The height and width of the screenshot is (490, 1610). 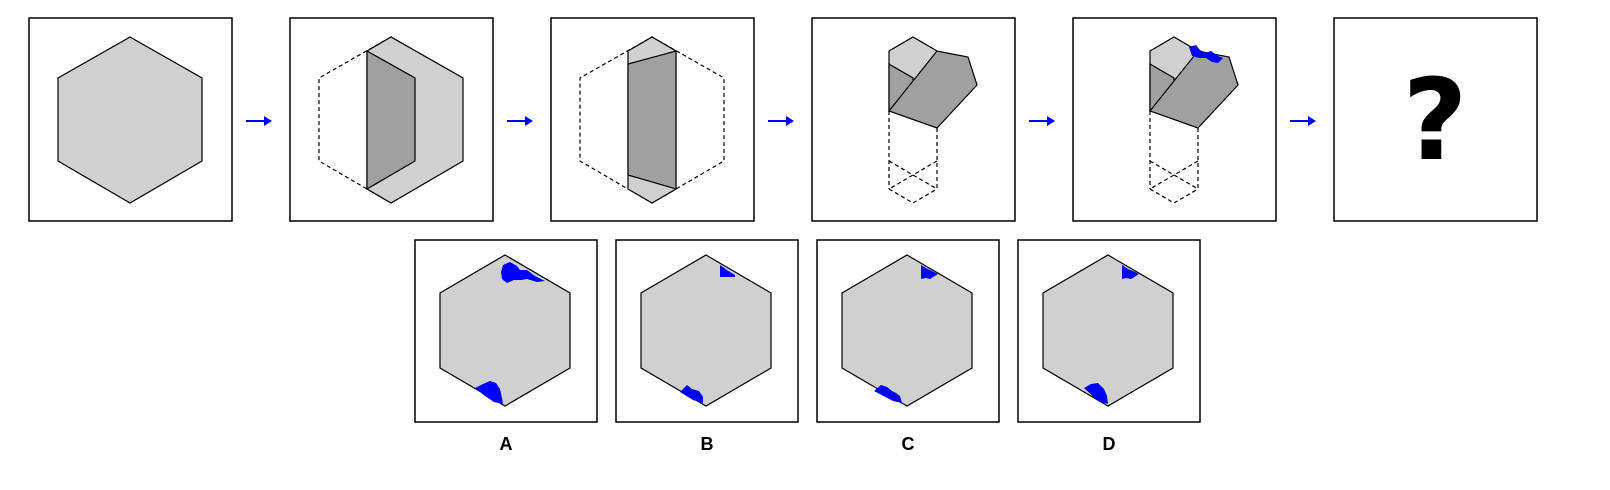 I want to click on option-label: C, so click(x=908, y=444).